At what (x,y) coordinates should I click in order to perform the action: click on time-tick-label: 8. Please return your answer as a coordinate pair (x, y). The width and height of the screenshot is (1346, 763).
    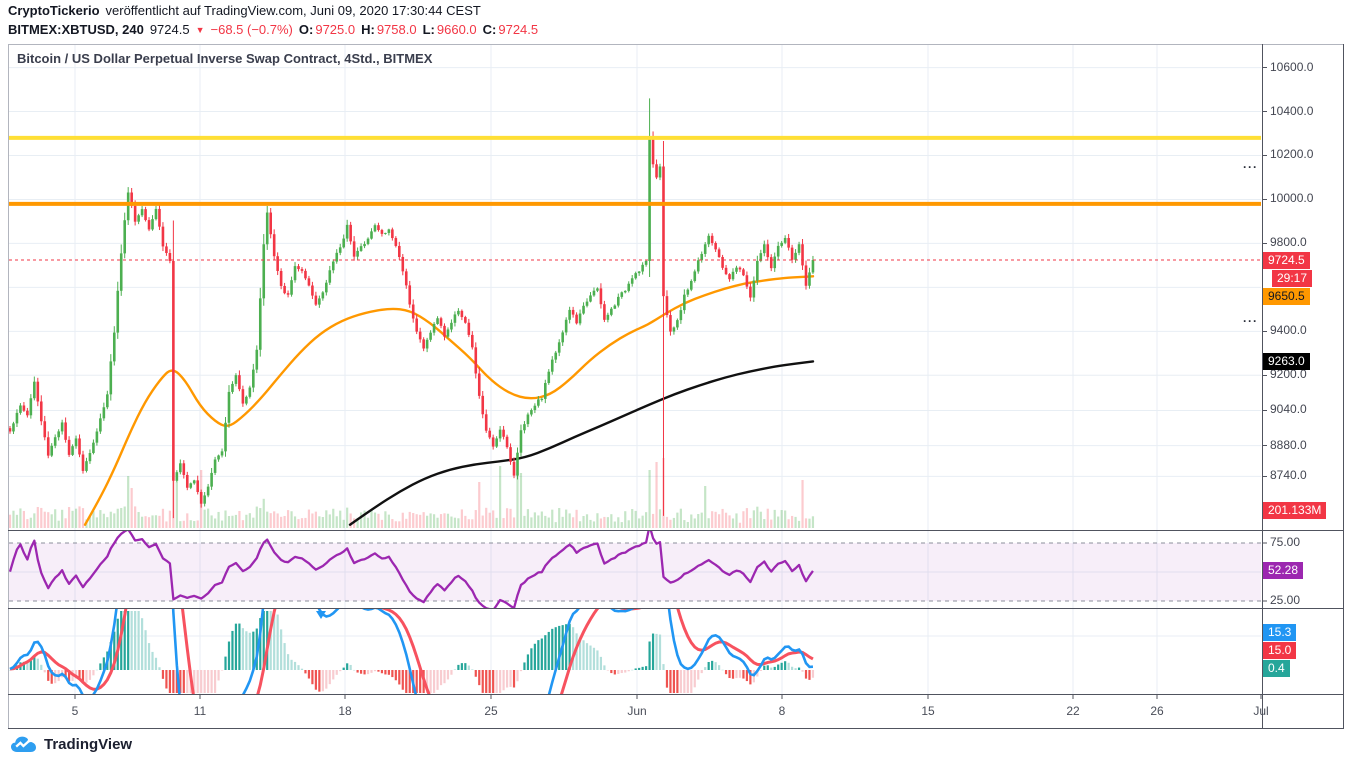
    Looking at the image, I should click on (782, 711).